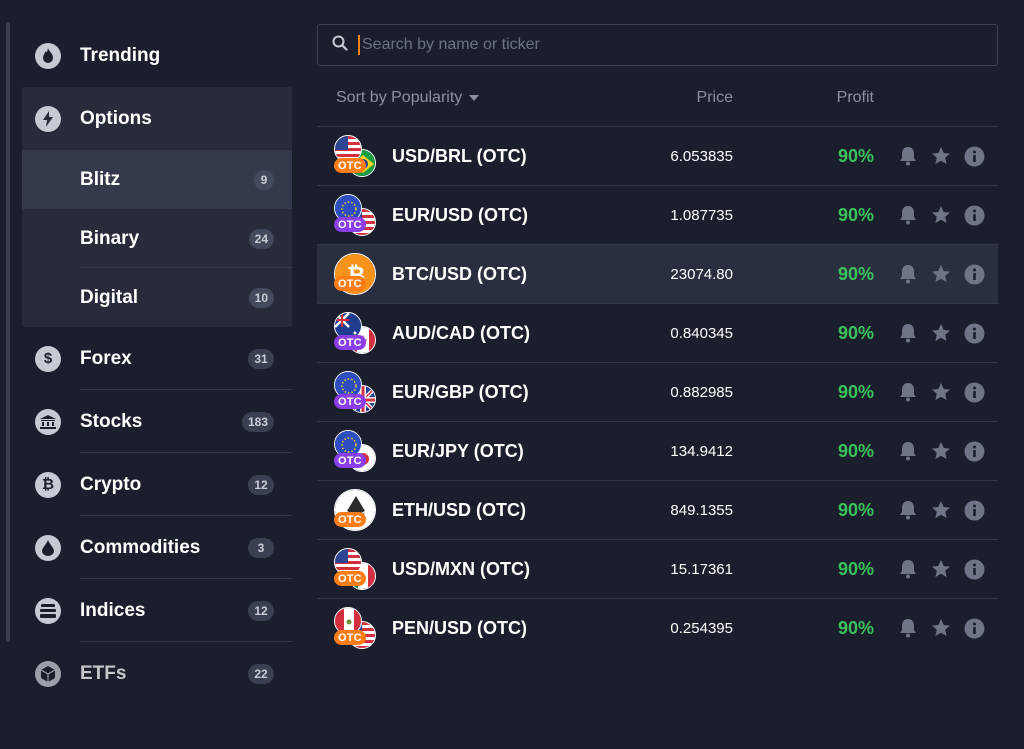 This screenshot has height=749, width=1024. What do you see at coordinates (399, 97) in the screenshot?
I see `sort-label: Sort by Popularity` at bounding box center [399, 97].